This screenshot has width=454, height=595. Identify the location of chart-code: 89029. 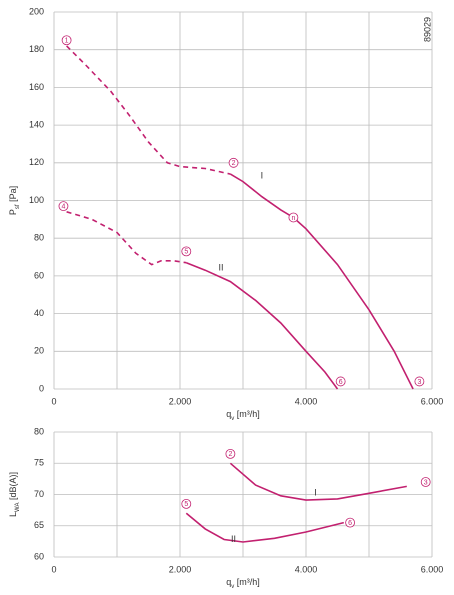
(427, 29).